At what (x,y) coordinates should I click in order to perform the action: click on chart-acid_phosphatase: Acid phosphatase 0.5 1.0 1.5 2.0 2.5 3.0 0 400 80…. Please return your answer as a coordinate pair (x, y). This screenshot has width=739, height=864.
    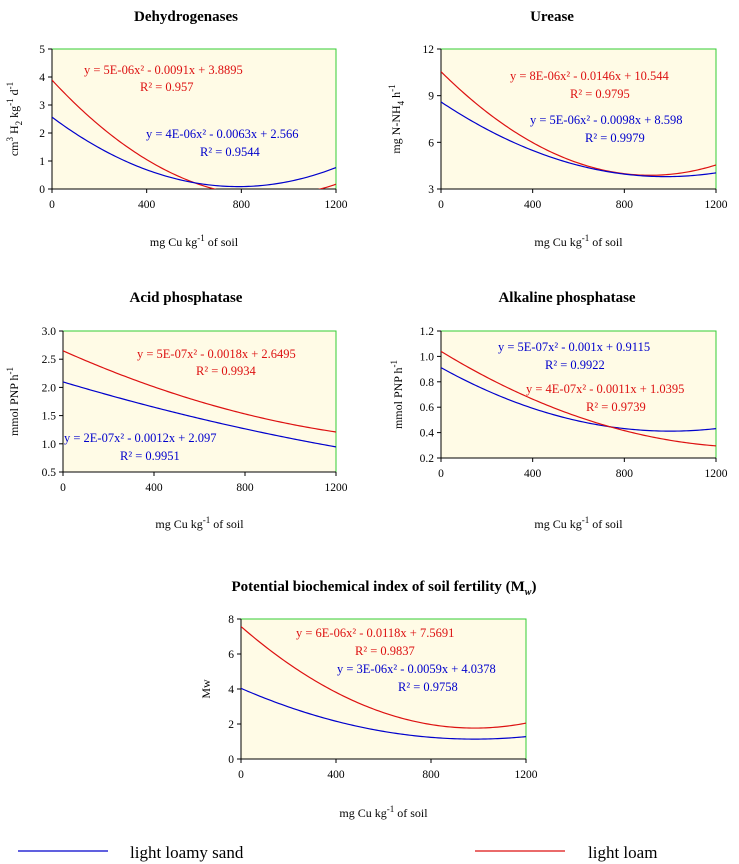
    Looking at the image, I should click on (176, 410).